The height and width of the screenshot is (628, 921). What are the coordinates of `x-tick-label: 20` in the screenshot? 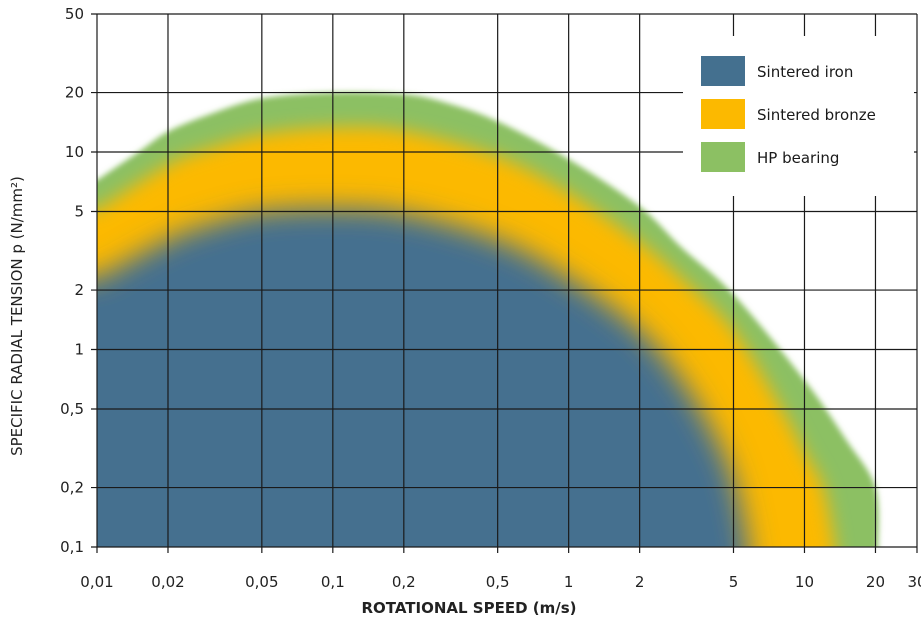 It's located at (875, 582).